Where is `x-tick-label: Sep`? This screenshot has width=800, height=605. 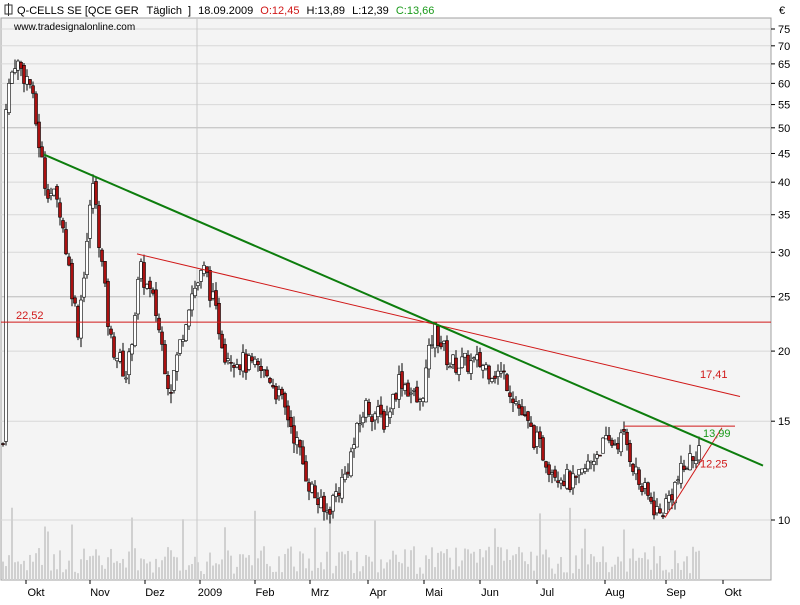
x-tick-label: Sep is located at coordinates (676, 593).